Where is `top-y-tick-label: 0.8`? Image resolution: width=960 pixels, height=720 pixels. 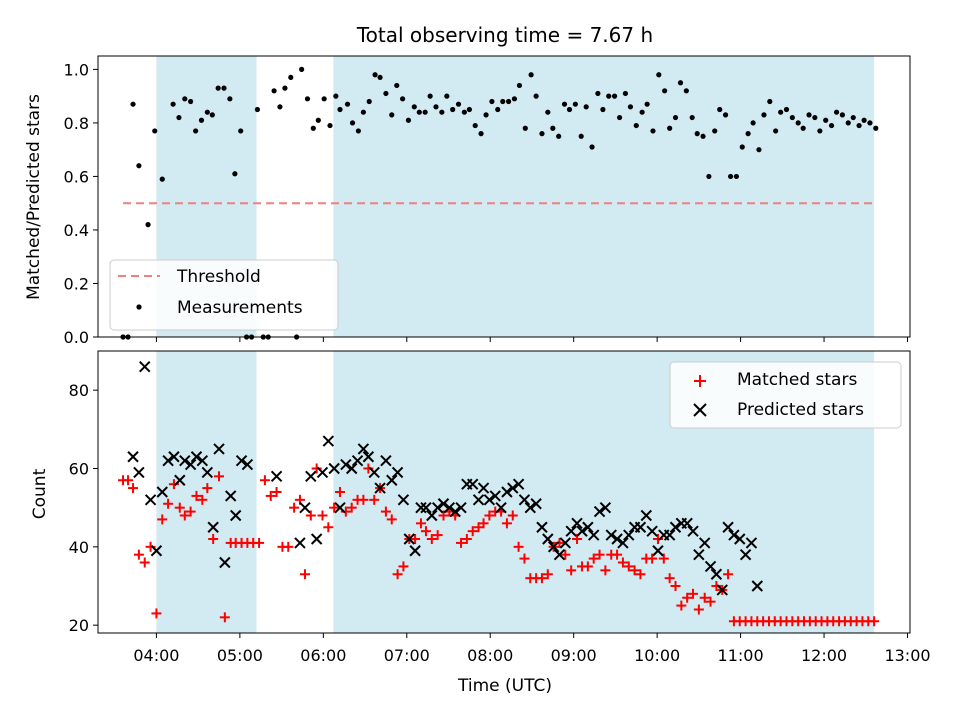
top-y-tick-label: 0.8 is located at coordinates (76, 123).